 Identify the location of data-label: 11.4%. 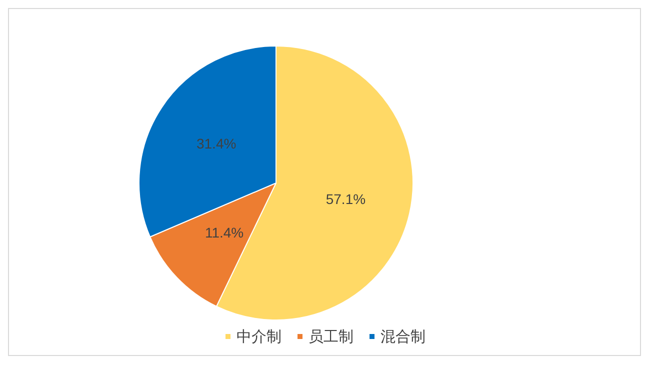
(224, 232).